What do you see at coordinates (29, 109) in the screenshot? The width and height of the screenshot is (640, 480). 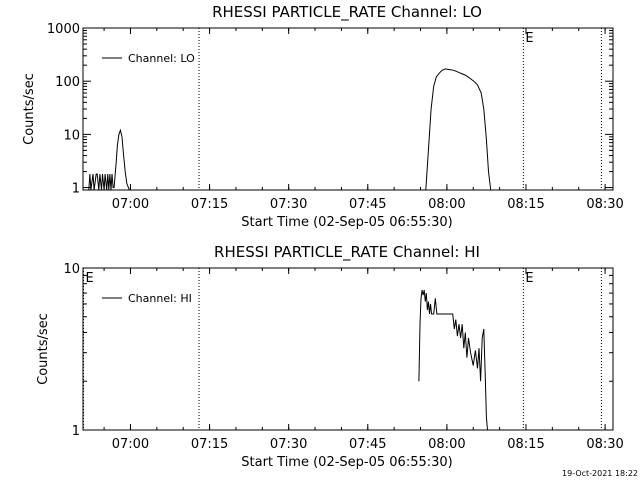 I see `y-axis-label-lo: Counts/sec` at bounding box center [29, 109].